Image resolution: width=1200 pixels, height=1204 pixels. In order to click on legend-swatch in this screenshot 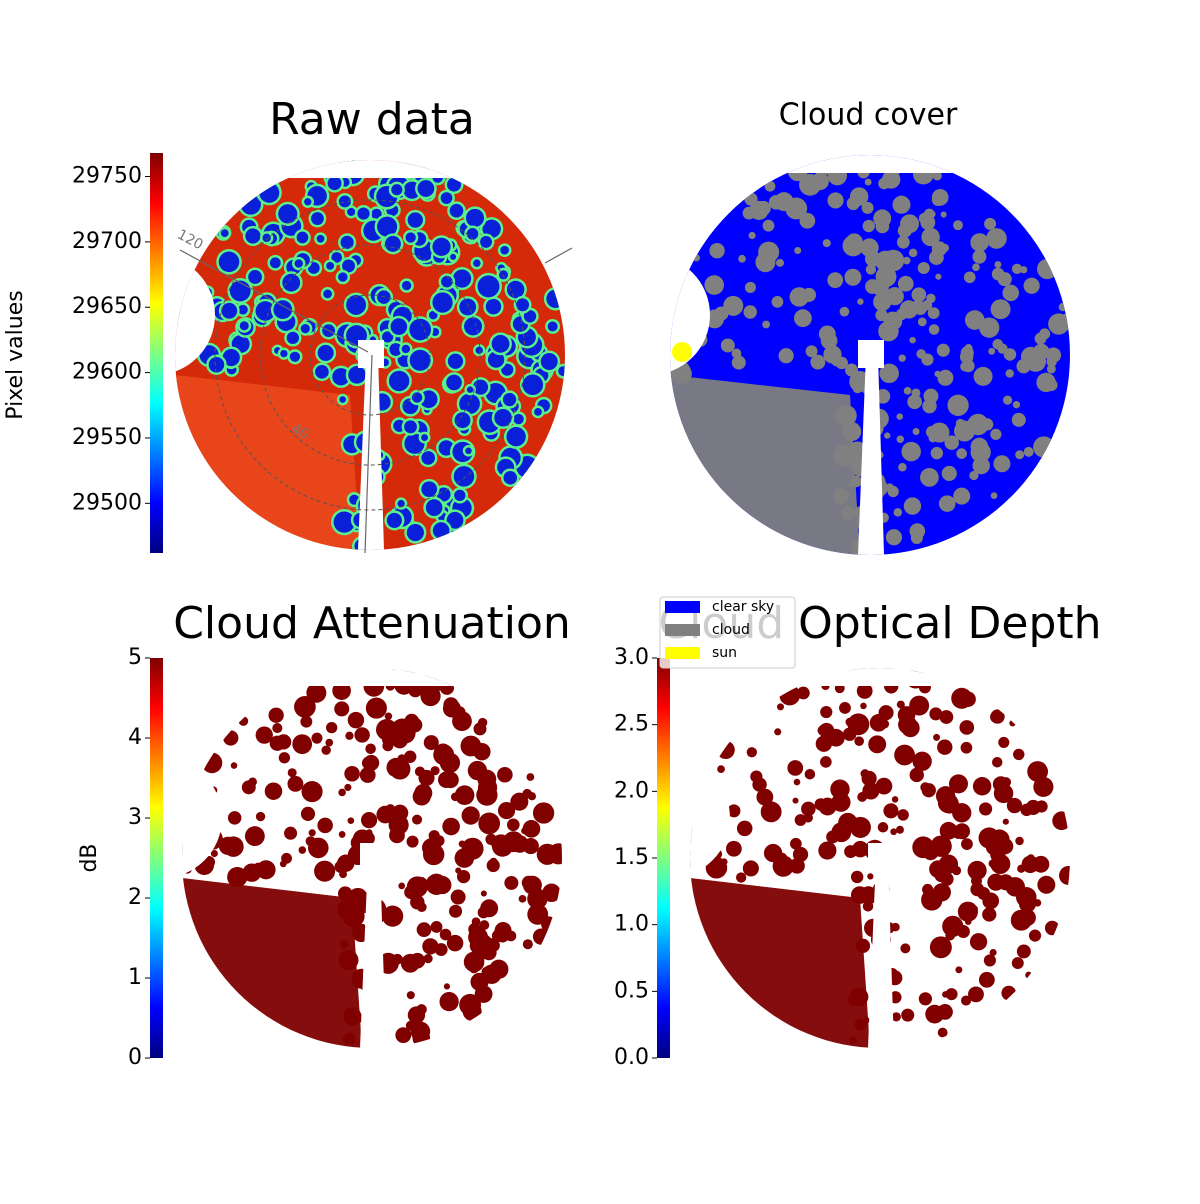, I will do `click(682, 653)`.